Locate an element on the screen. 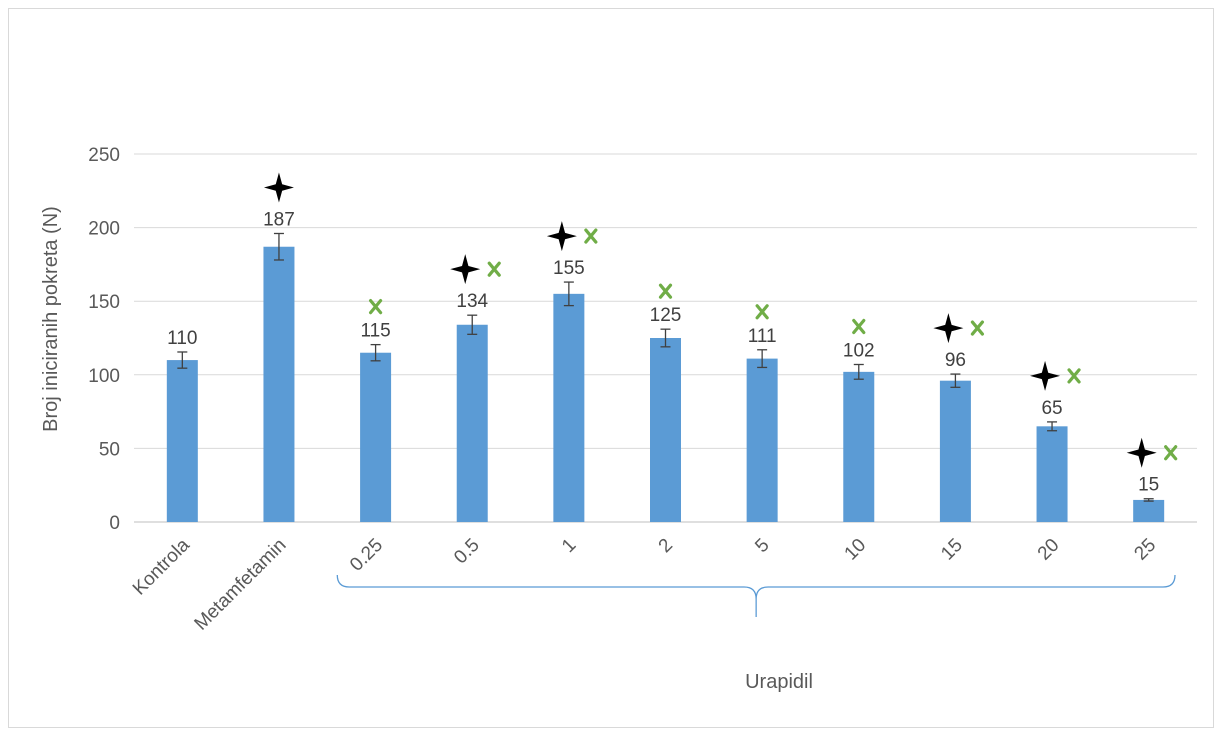 The width and height of the screenshot is (1221, 731). x-category-label: Kontrola is located at coordinates (161, 566).